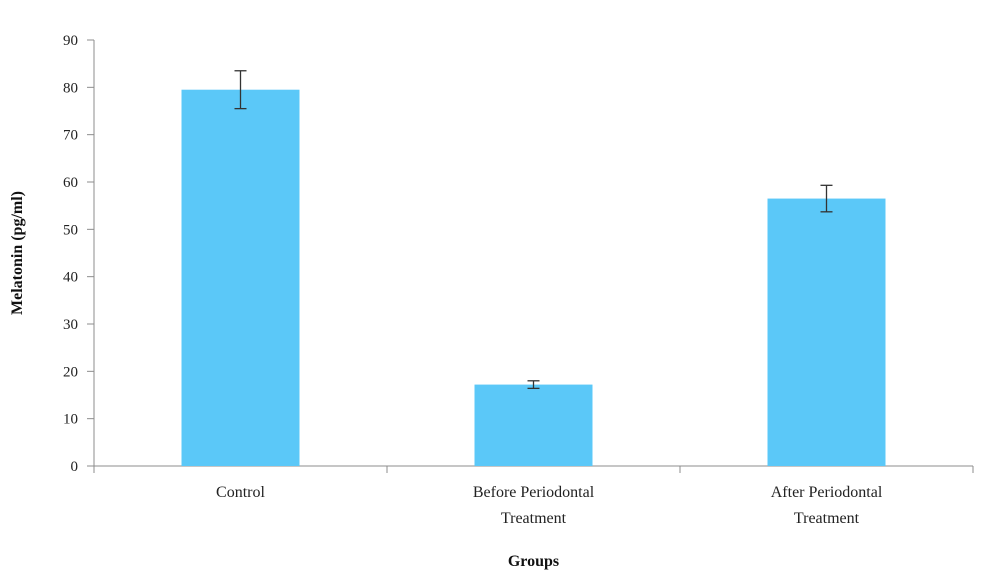 Image resolution: width=1000 pixels, height=576 pixels. I want to click on y-axis: 0 10 20 30 40 50 60 70 80 90, so click(79, 254).